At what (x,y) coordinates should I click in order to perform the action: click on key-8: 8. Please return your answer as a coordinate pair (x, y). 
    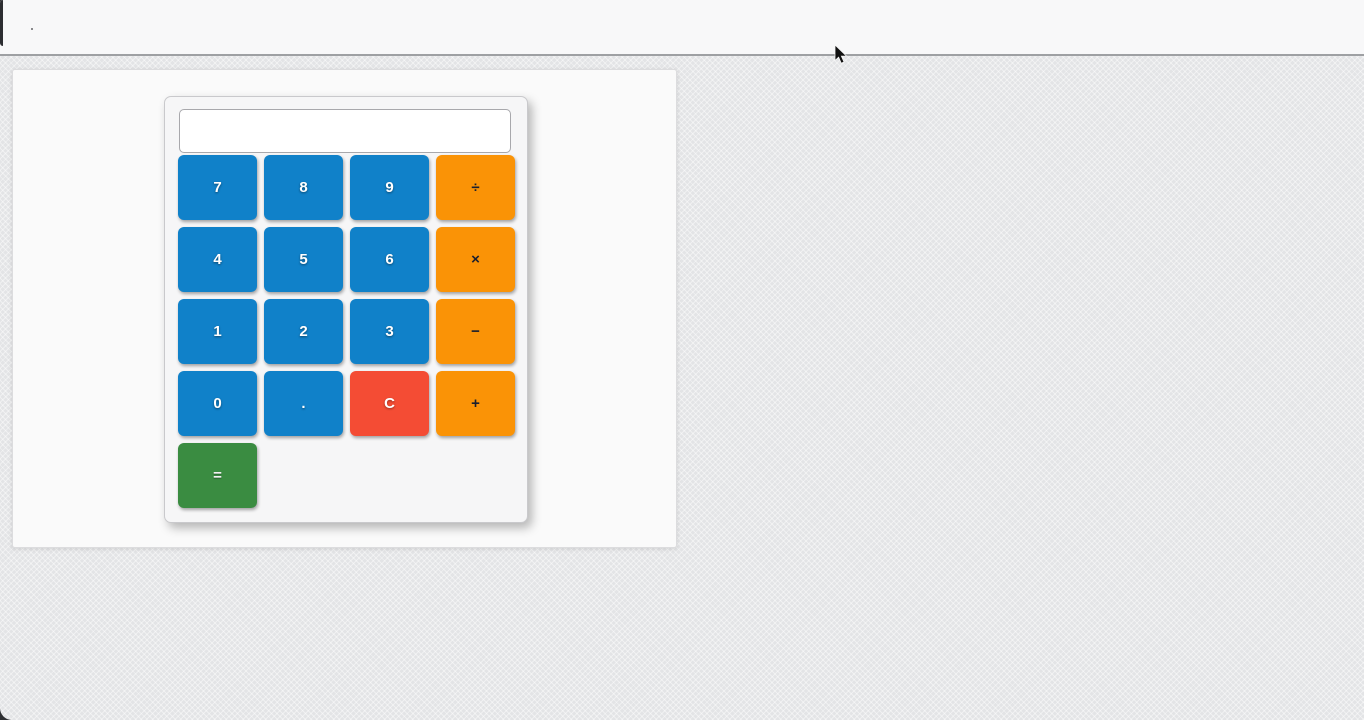
    Looking at the image, I should click on (303, 187).